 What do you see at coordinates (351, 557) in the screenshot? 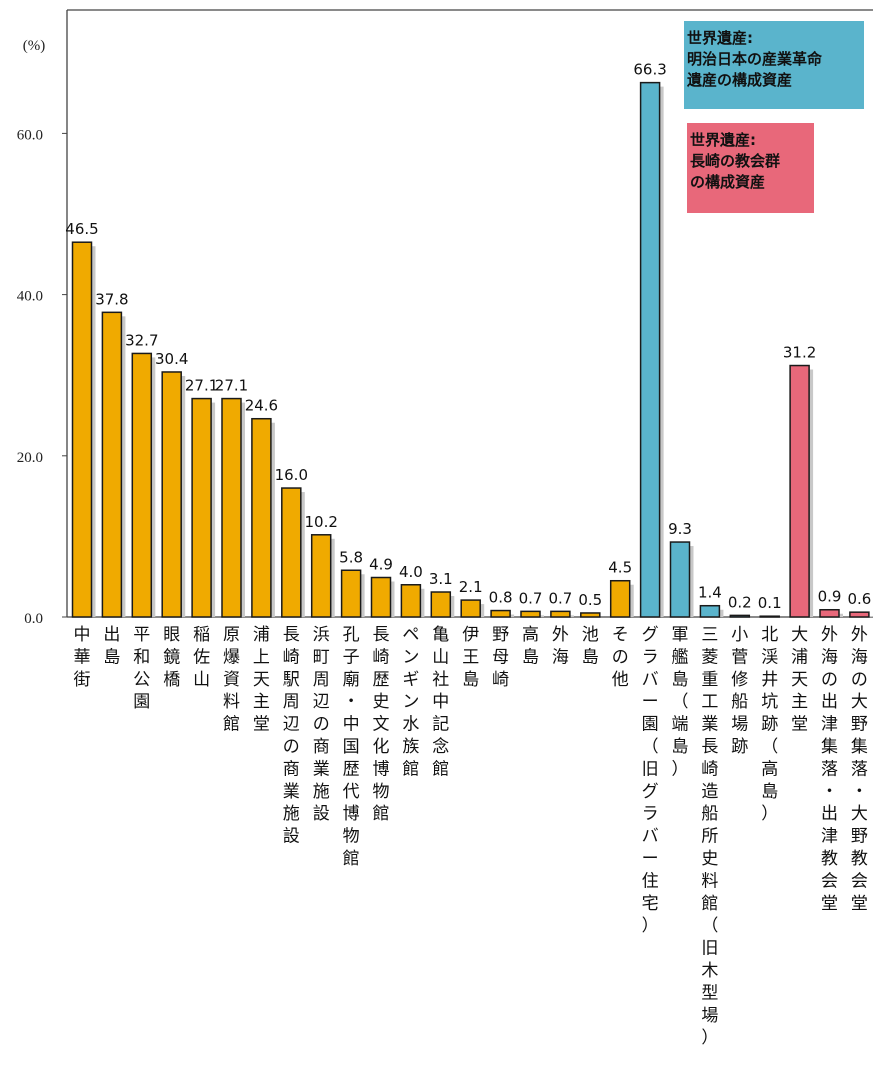
I see `data-label: 5.8` at bounding box center [351, 557].